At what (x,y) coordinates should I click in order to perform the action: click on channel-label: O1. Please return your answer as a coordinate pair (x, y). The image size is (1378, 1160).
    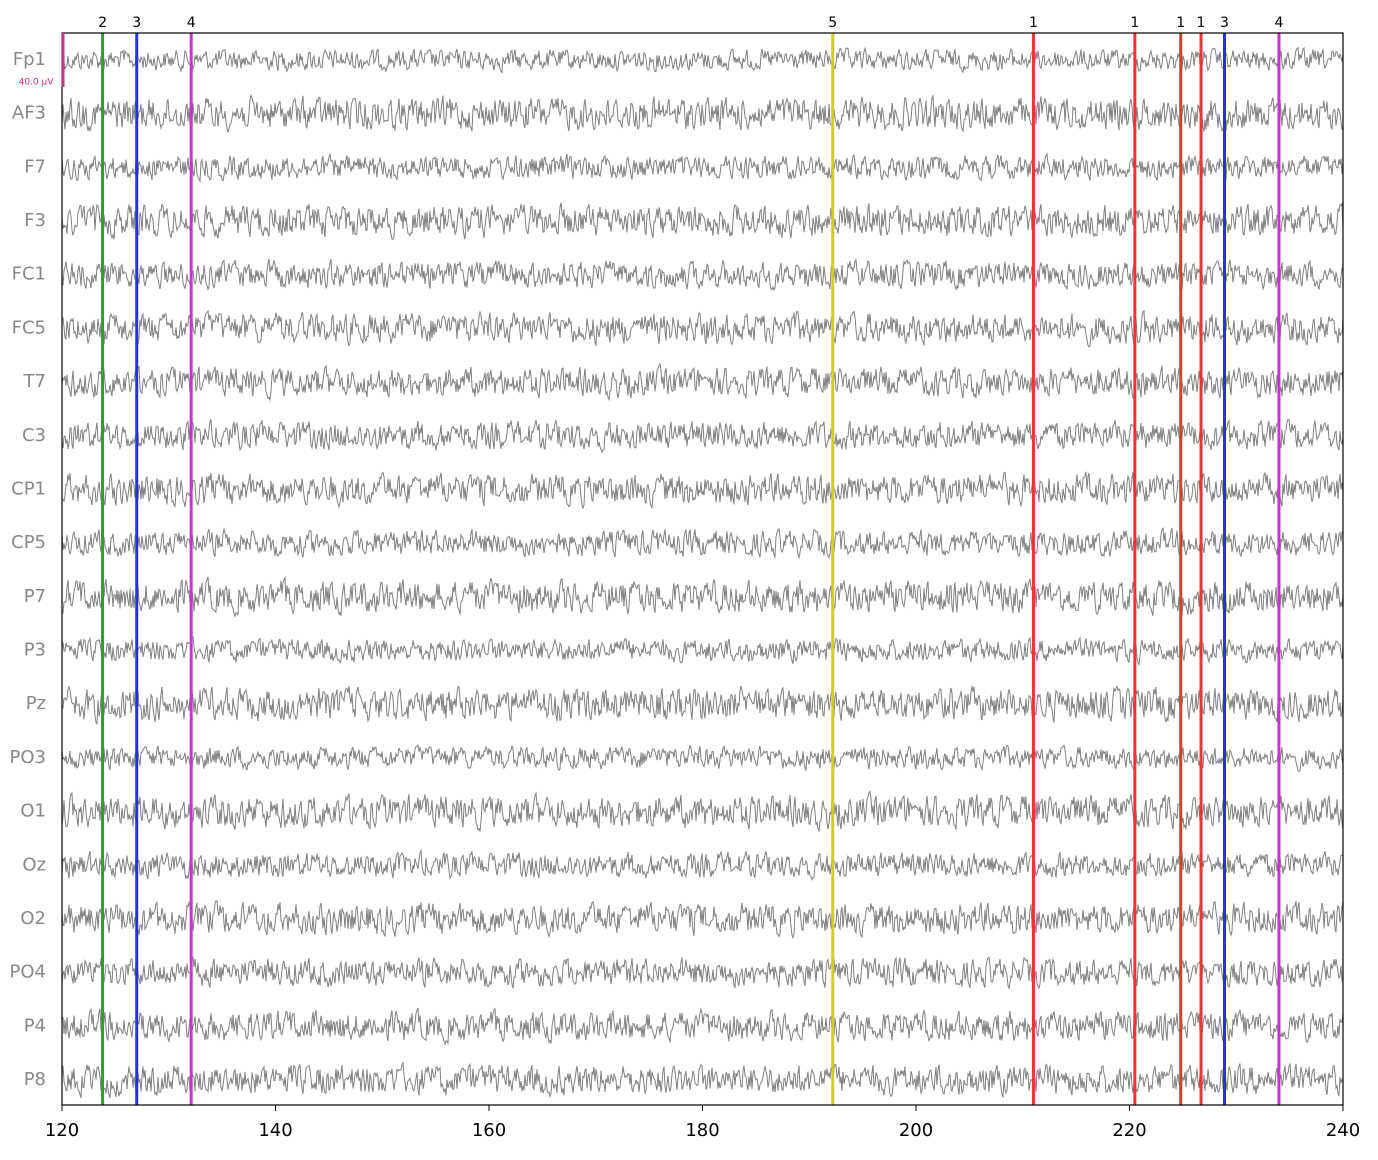
    Looking at the image, I should click on (33, 811).